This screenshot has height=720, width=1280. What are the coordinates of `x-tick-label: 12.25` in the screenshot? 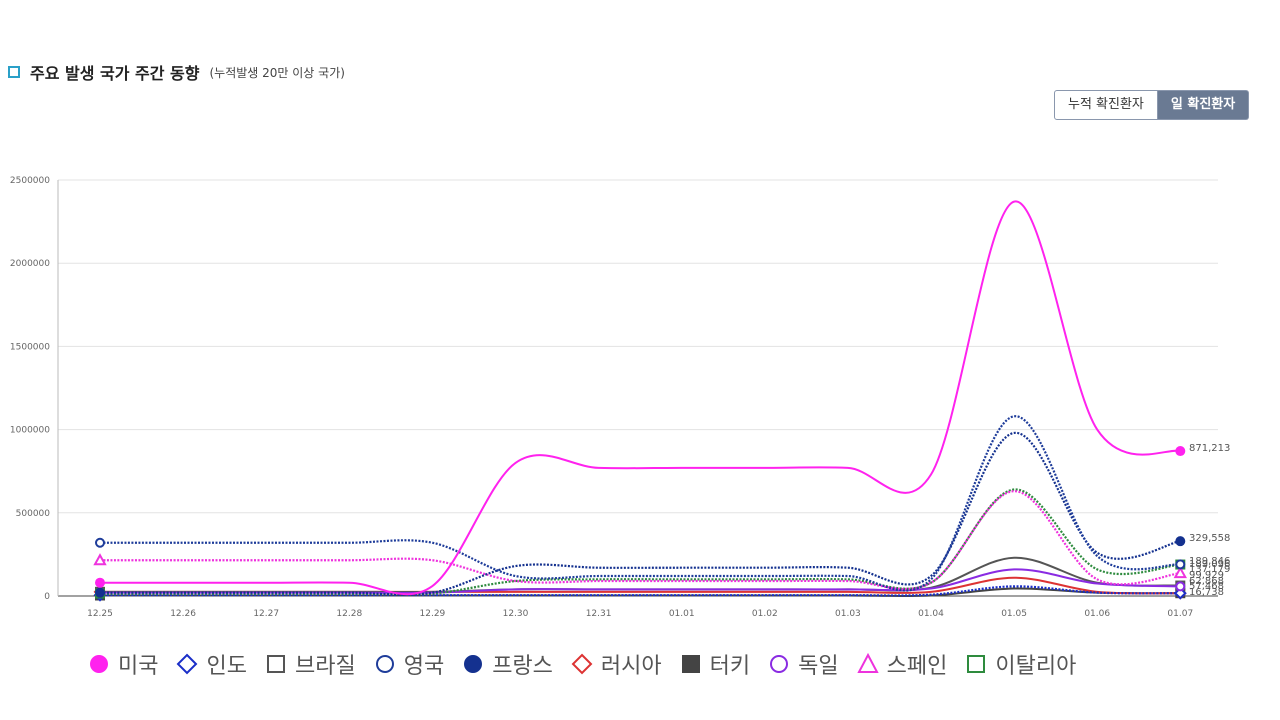 It's located at (100, 614).